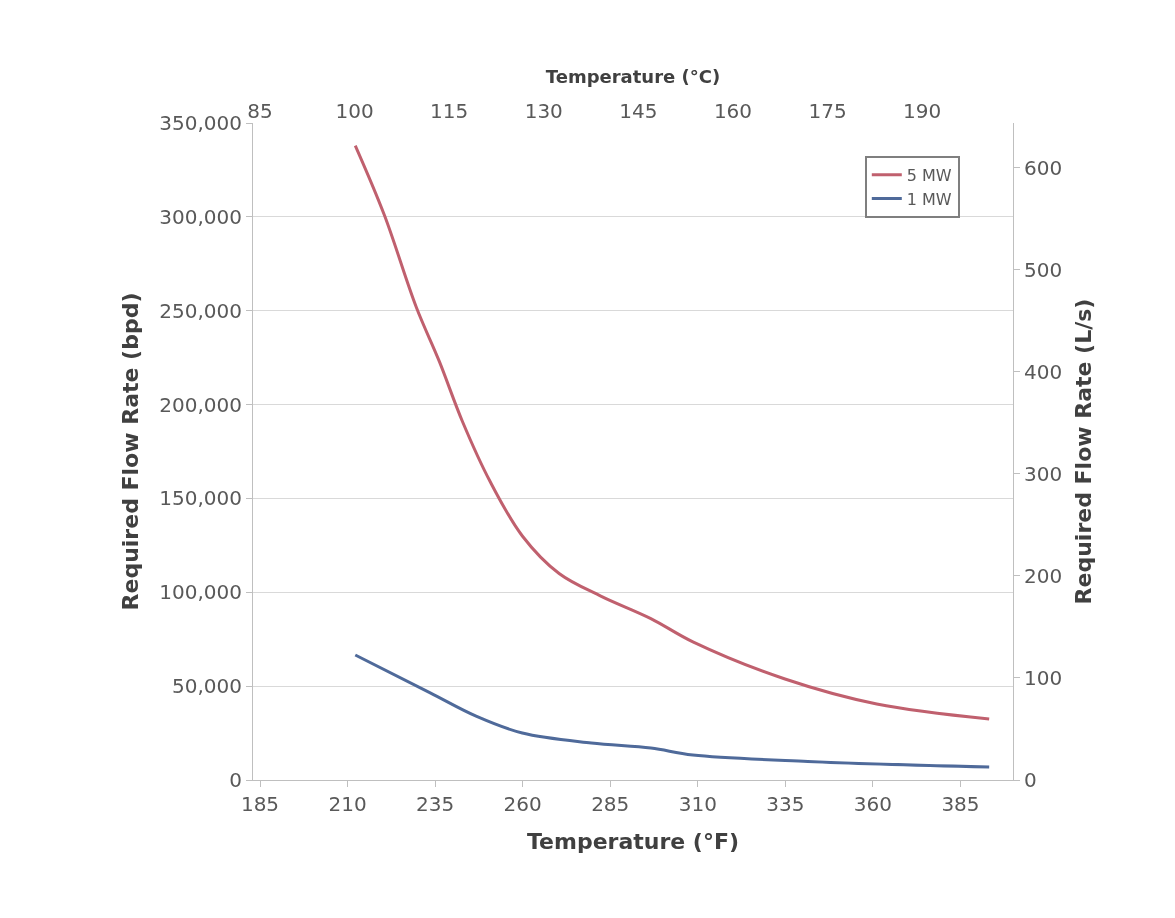 This screenshot has width=1175, height=918. I want to click on line-series, so click(672, 711).